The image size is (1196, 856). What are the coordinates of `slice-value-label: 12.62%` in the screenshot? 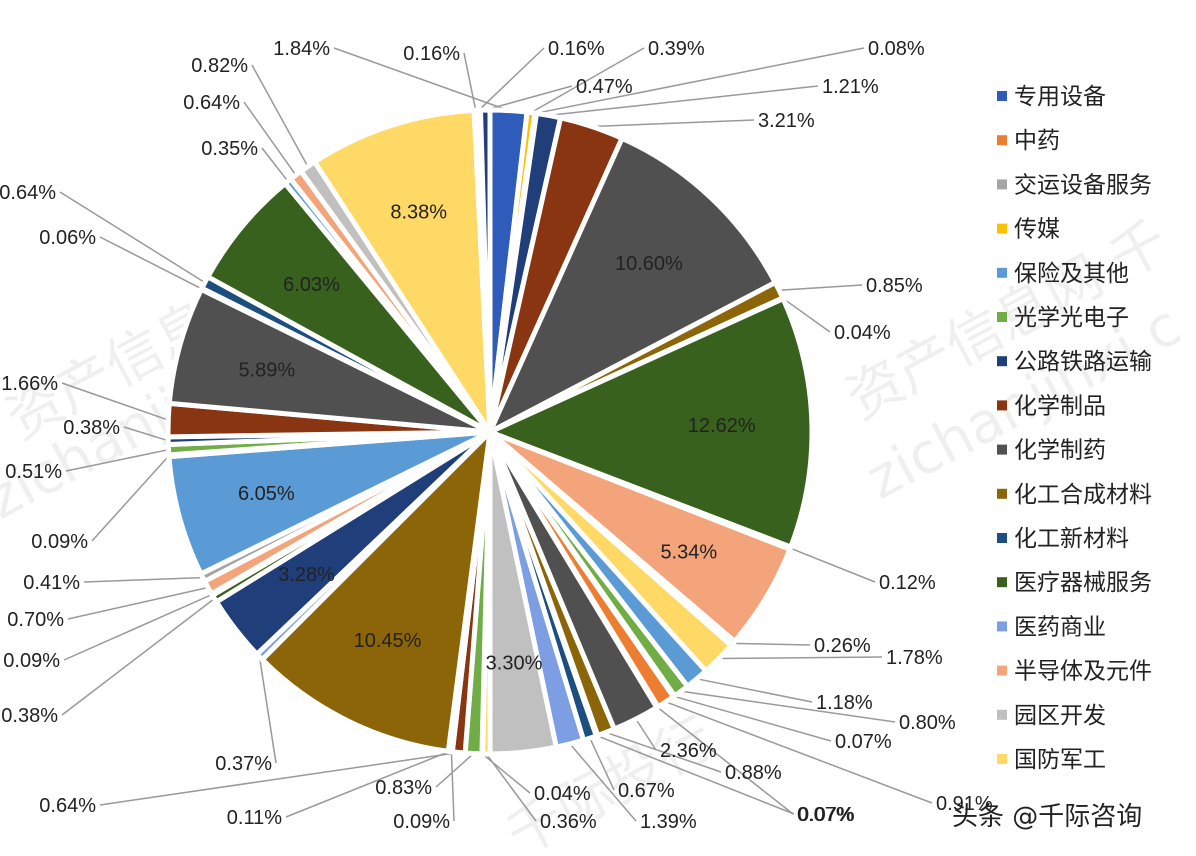 It's located at (722, 426).